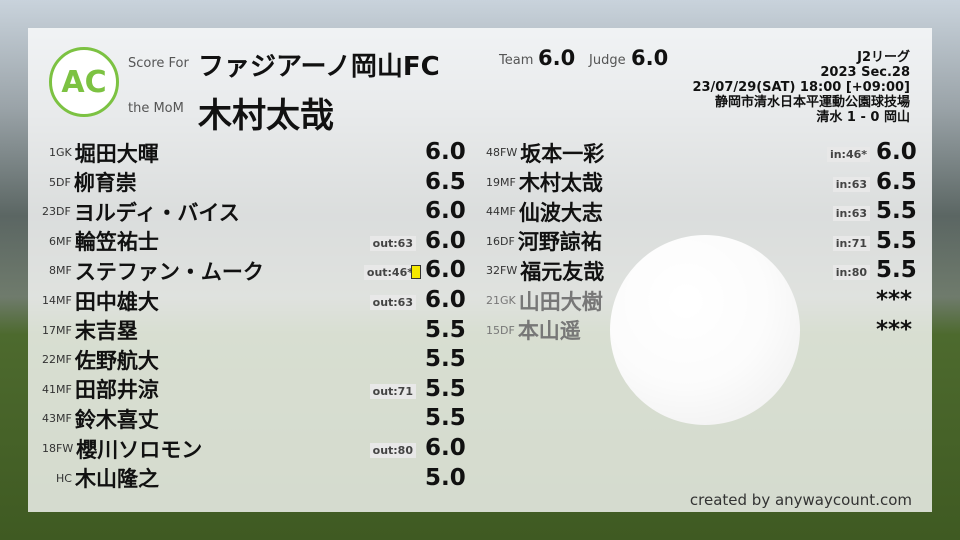 The width and height of the screenshot is (960, 540). Describe the element at coordinates (52, 182) in the screenshot. I see `player-number: 5` at that location.